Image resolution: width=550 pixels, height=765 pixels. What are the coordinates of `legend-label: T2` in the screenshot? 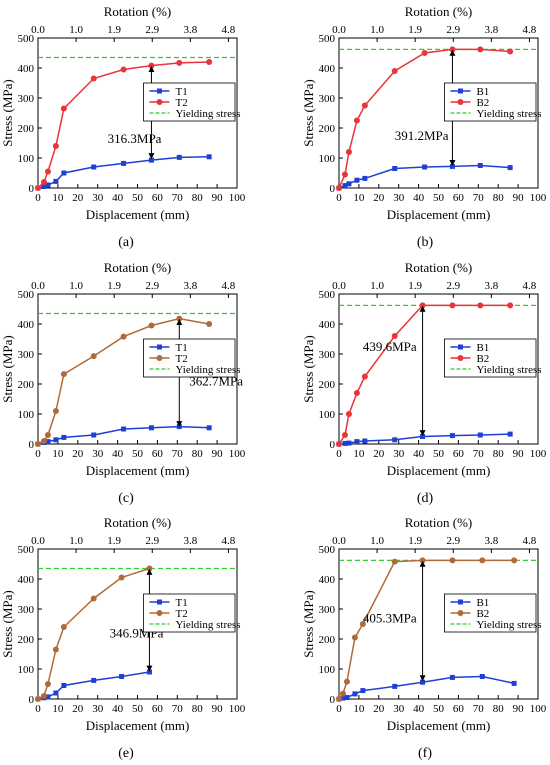 It's located at (181, 614).